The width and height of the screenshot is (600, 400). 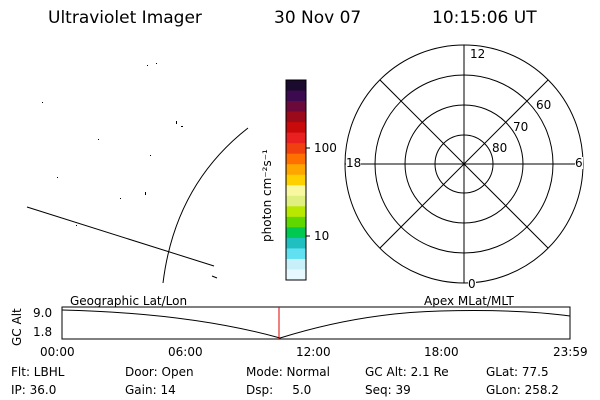 What do you see at coordinates (388, 390) in the screenshot?
I see `info-seq: Seq: 39` at bounding box center [388, 390].